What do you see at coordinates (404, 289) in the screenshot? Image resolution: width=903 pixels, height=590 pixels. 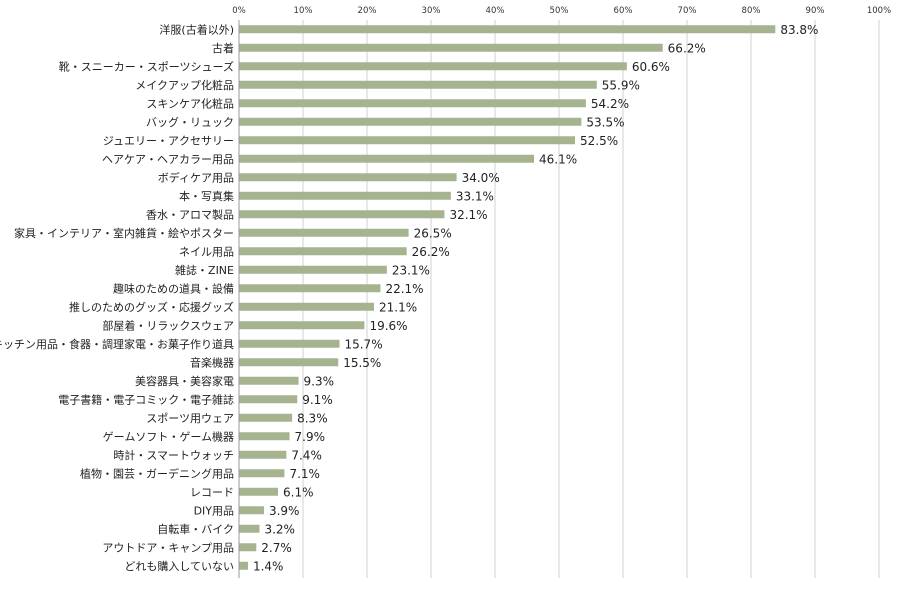 I see `value-label: 22.1%` at bounding box center [404, 289].